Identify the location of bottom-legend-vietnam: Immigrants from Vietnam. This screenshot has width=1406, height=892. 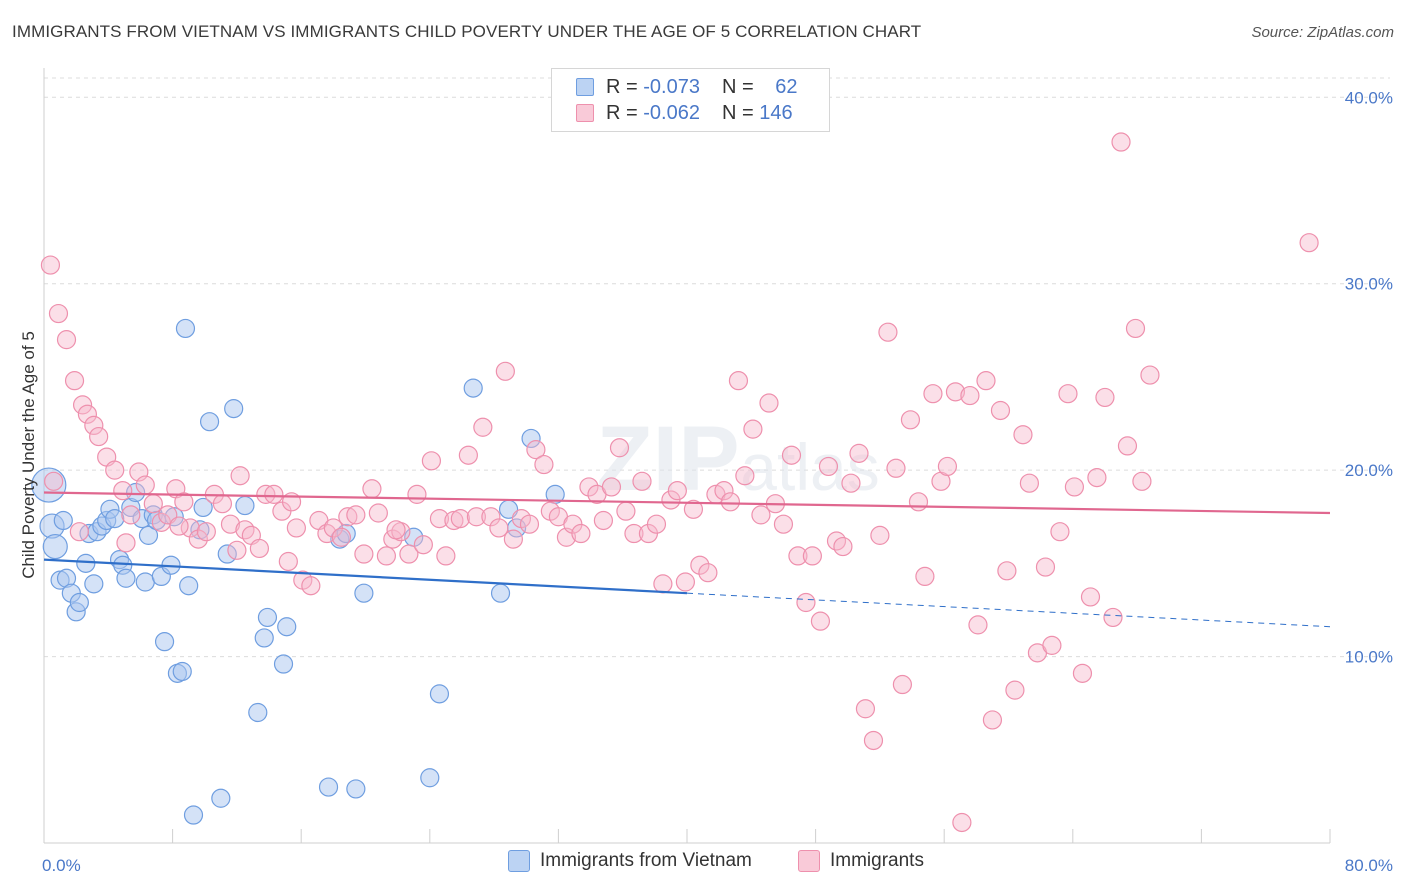
(630, 861).